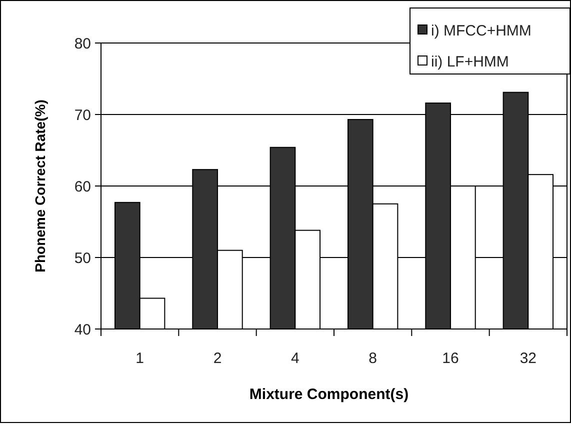  I want to click on x-tick-label: 2, so click(217, 358).